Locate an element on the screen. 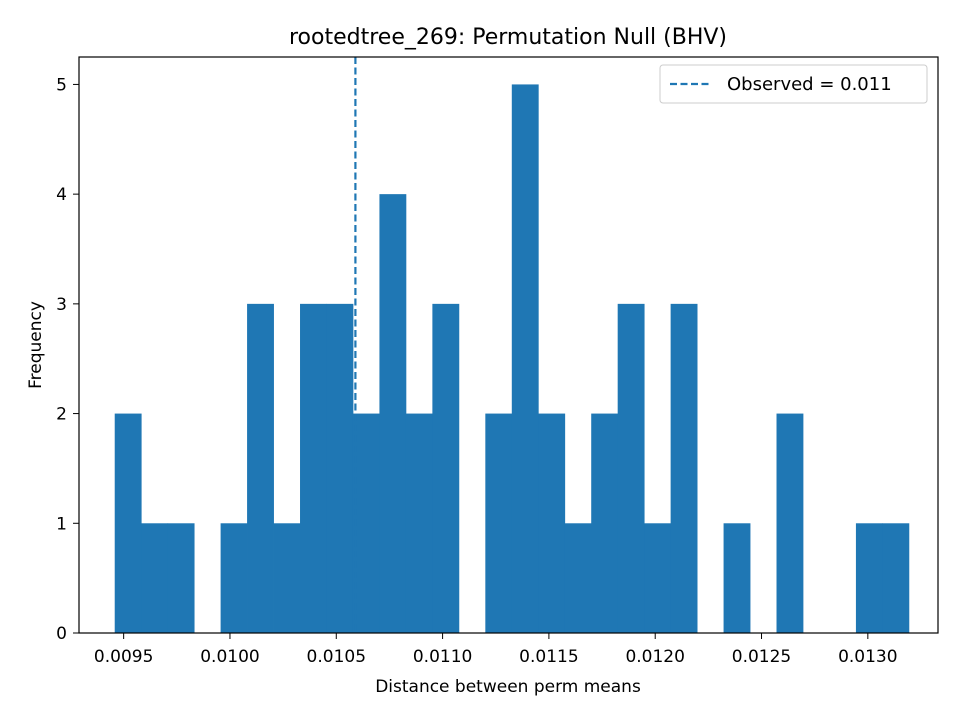 Image resolution: width=960 pixels, height=720 pixels. legend: Observed = 0.011 is located at coordinates (793, 84).